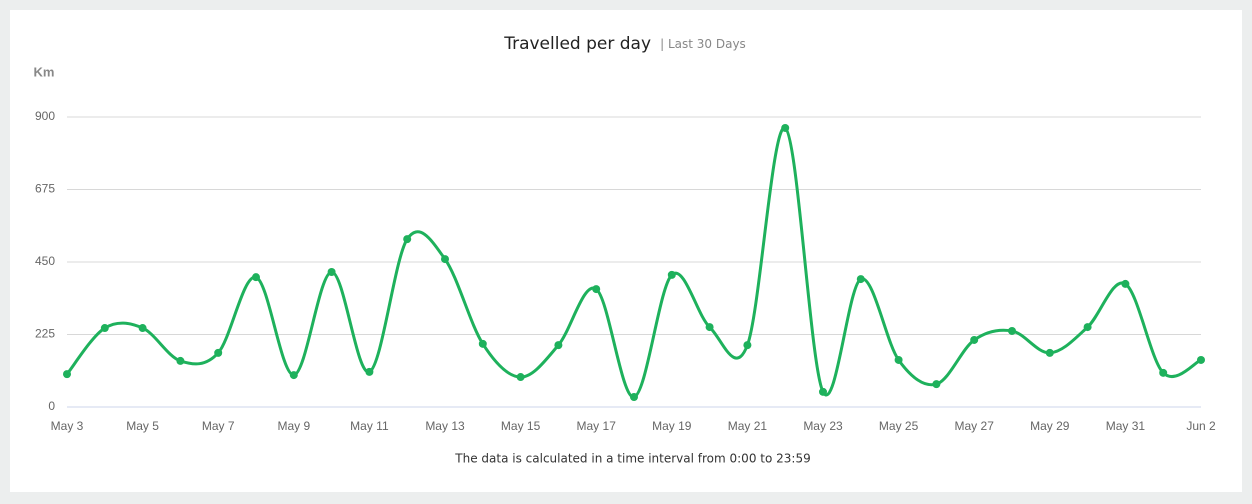  Describe the element at coordinates (445, 426) in the screenshot. I see `x-tick-label: May 13` at that location.